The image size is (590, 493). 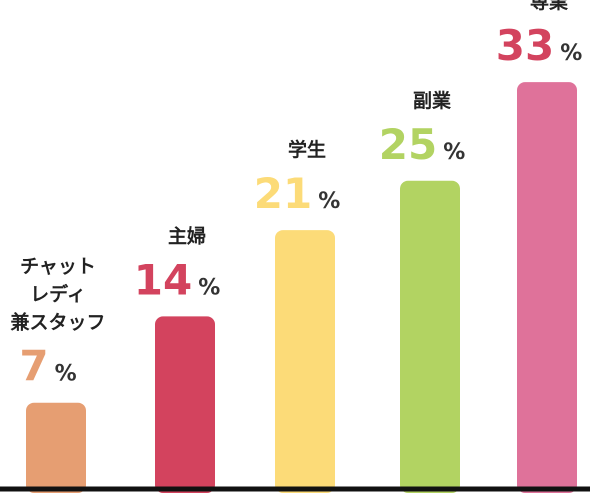 What do you see at coordinates (47, 366) in the screenshot?
I see `value-label-1: 7%` at bounding box center [47, 366].